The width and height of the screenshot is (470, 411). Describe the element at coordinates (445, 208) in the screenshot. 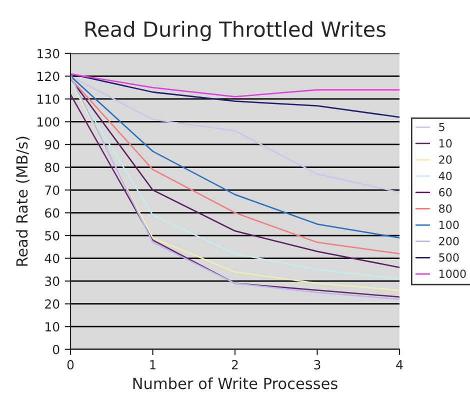

I see `legend-label: 80` at that location.